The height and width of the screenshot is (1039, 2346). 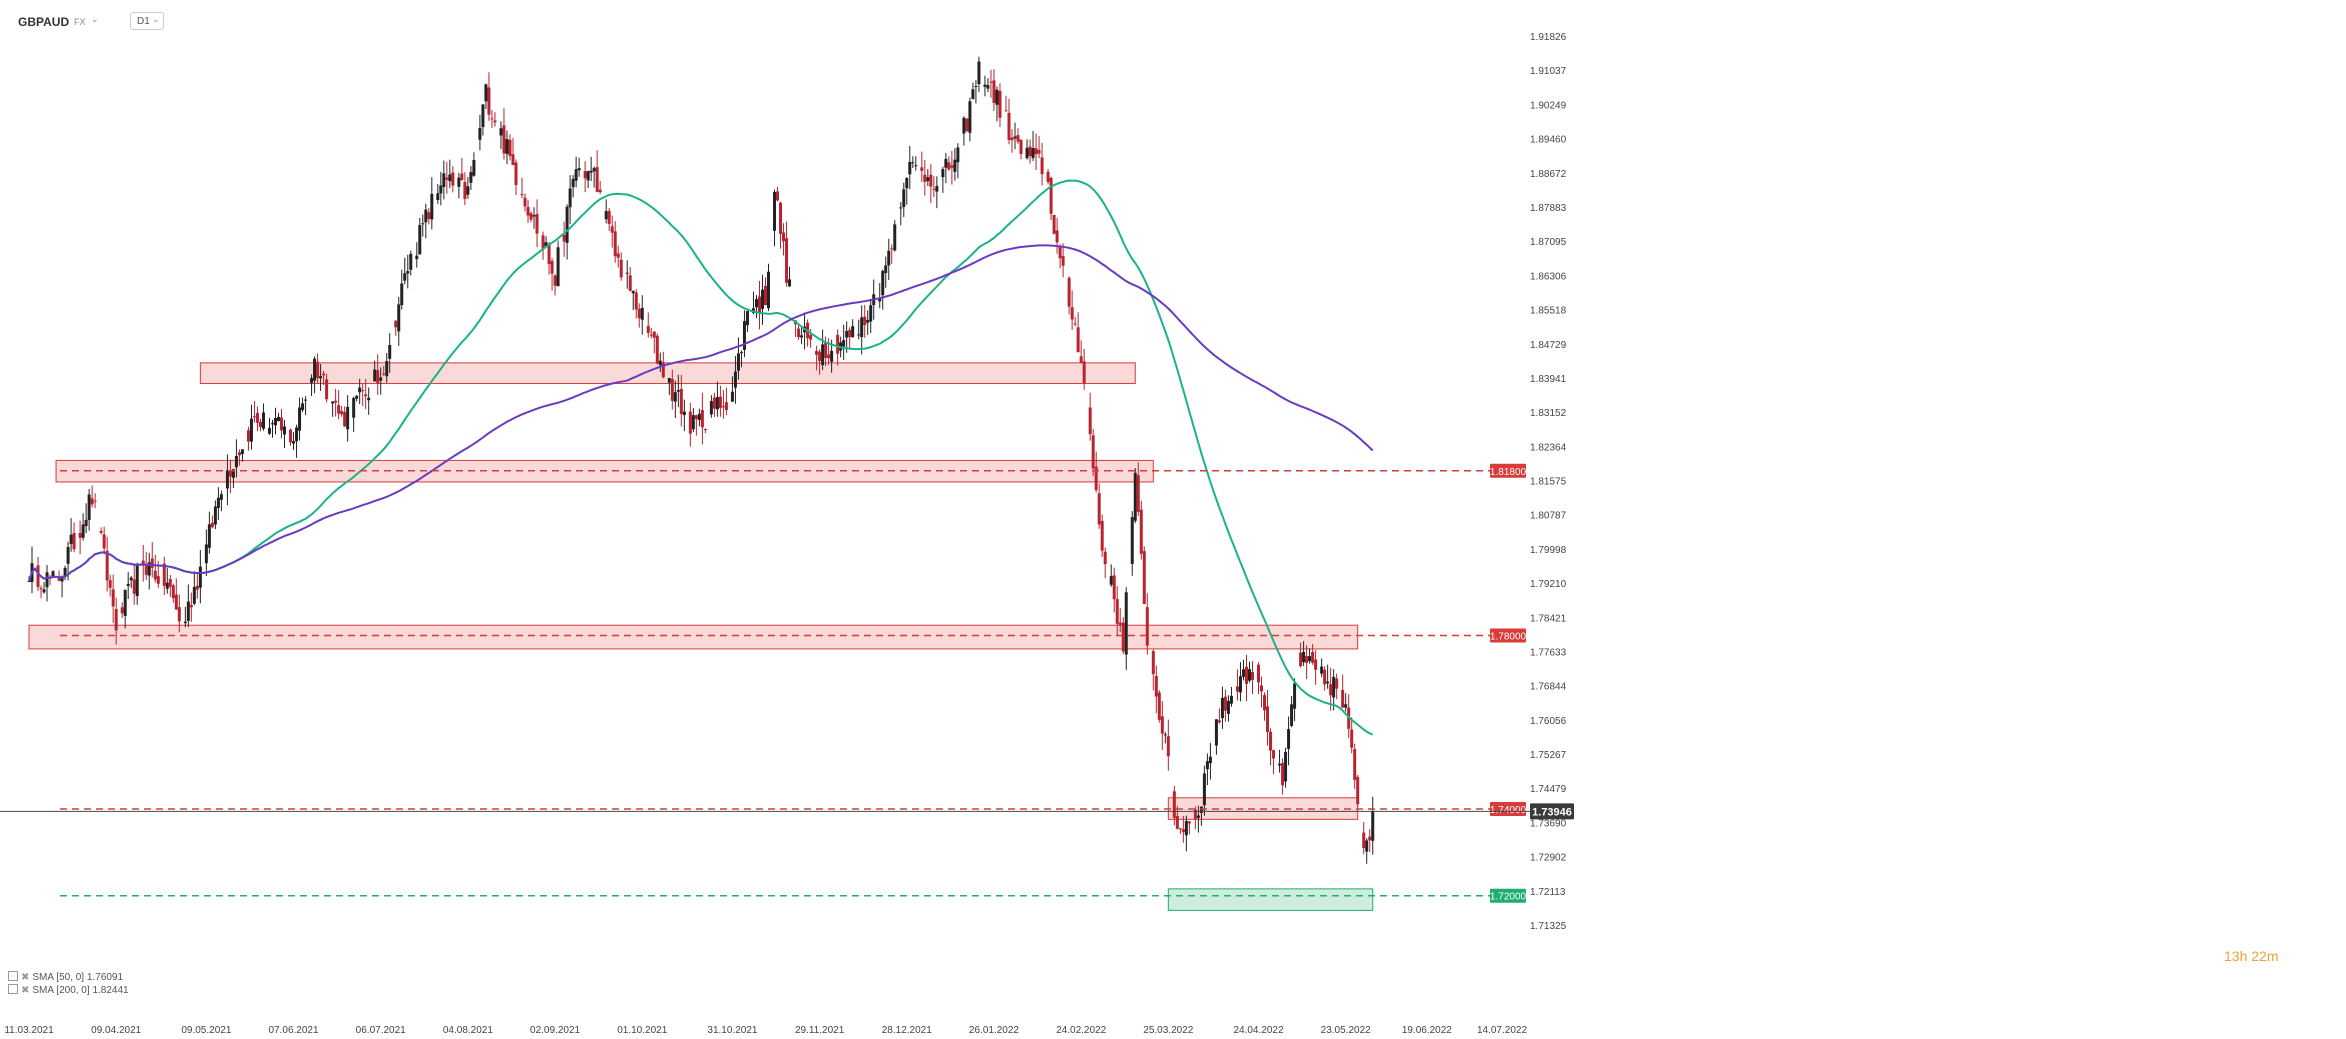 What do you see at coordinates (1548, 105) in the screenshot?
I see `y-tick-label: 1.90249` at bounding box center [1548, 105].